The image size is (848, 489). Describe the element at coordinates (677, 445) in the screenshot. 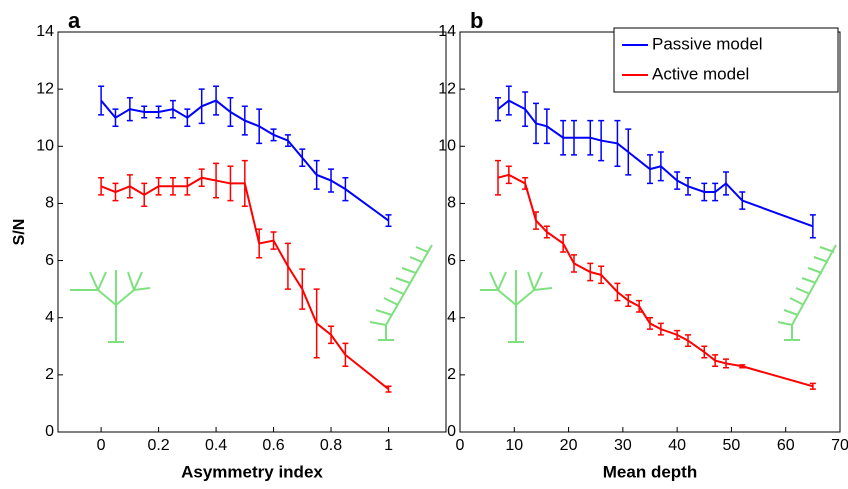

I see `x-tick-label: 40` at that location.